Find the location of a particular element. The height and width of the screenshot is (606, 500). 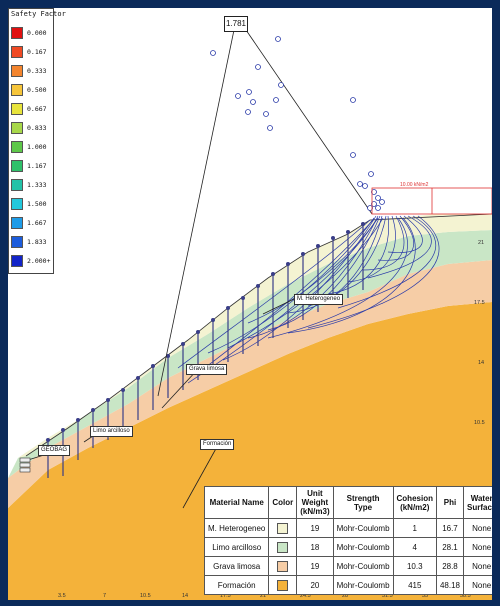

legend-value: 0.000 is located at coordinates (37, 33).